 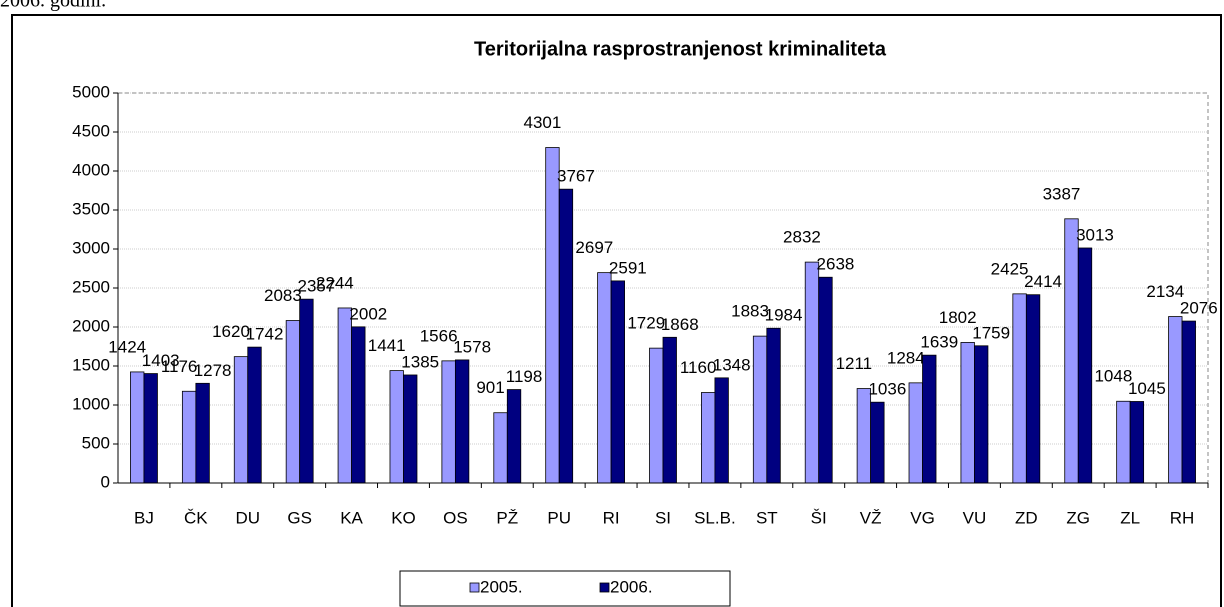 I want to click on value-label: 1211, so click(x=854, y=363).